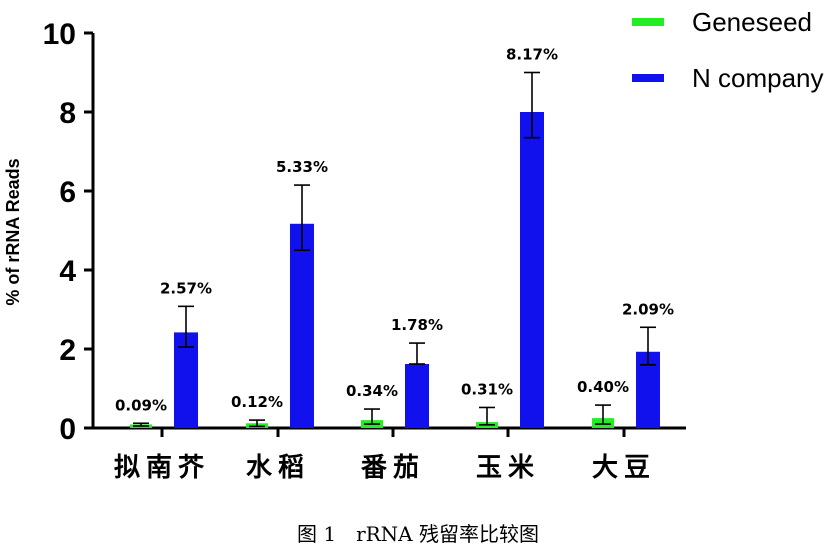 The width and height of the screenshot is (836, 550). What do you see at coordinates (508, 468) in the screenshot?
I see `x-tick-label: 玉米` at bounding box center [508, 468].